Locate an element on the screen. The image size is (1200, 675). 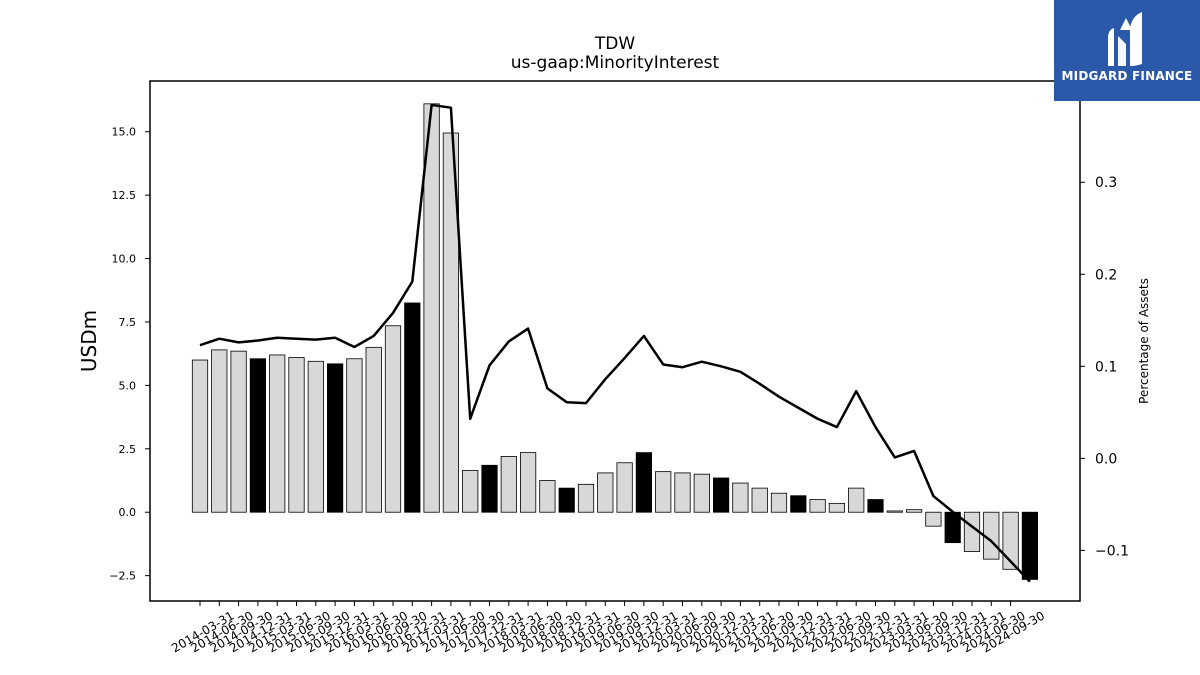
y-tick-label: 5.0 is located at coordinates (128, 385).